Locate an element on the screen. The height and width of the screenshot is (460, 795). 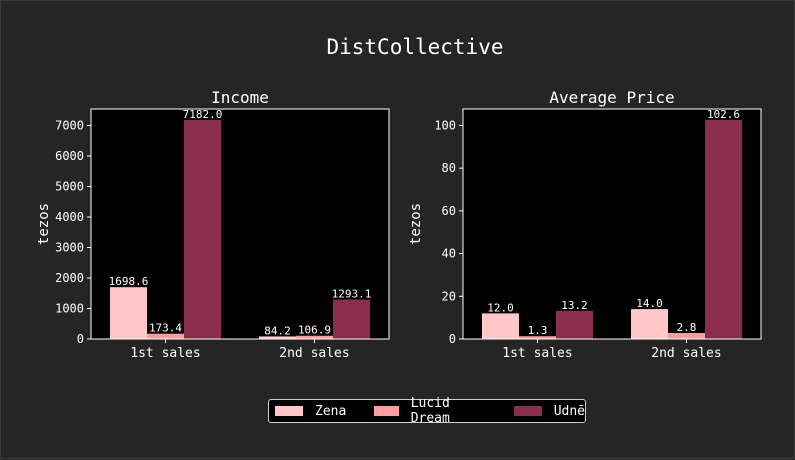
legend-label-udne: Udnē is located at coordinates (569, 411).